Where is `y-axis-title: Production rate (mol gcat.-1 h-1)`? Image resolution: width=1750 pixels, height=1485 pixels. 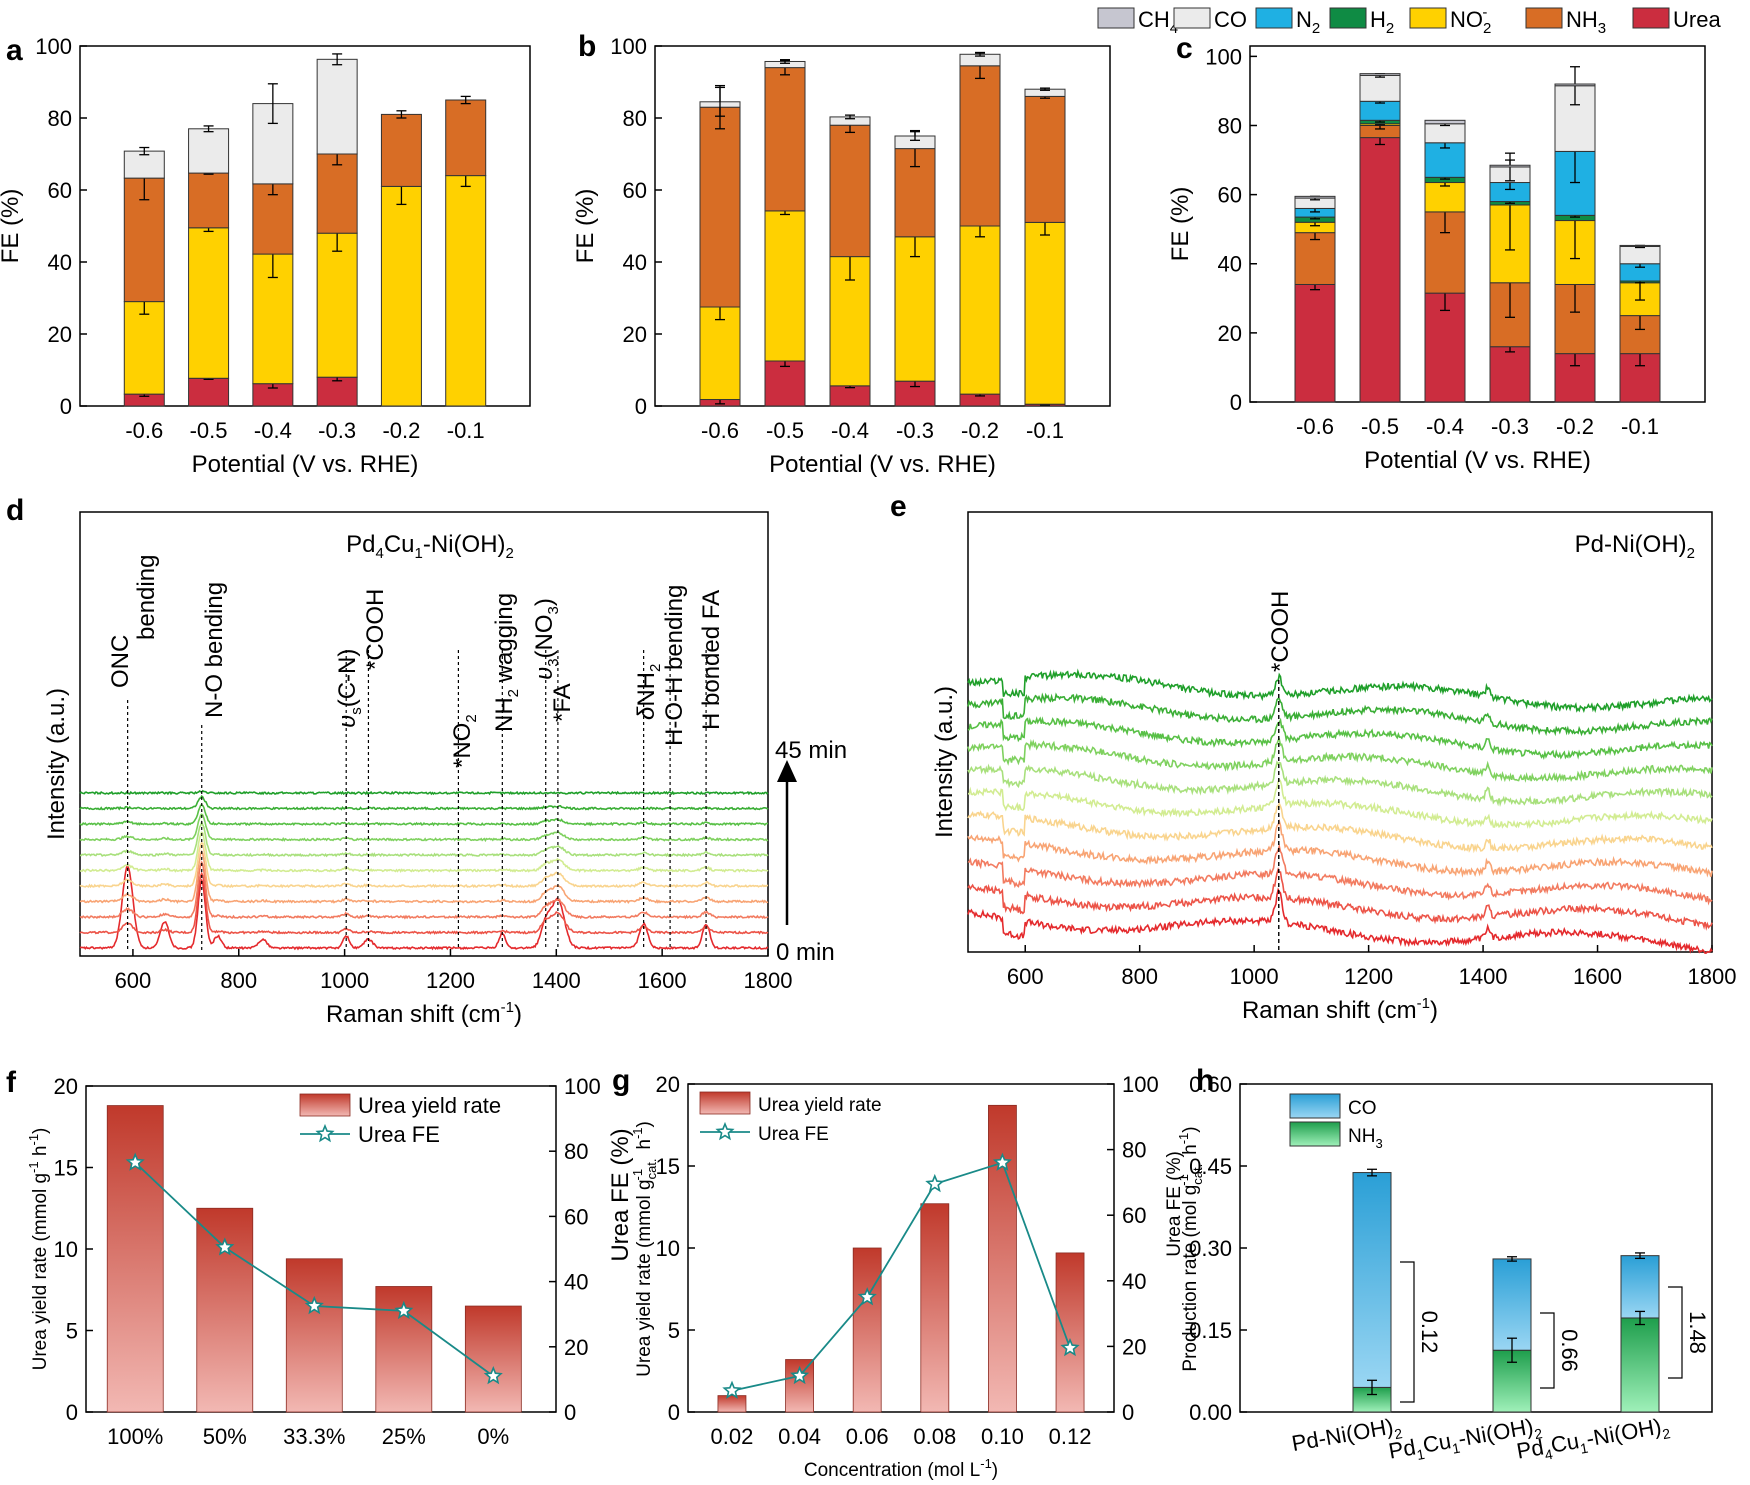
y-axis-title: Production rate (mol gcat.-1 h-1) is located at coordinates (1190, 1248).